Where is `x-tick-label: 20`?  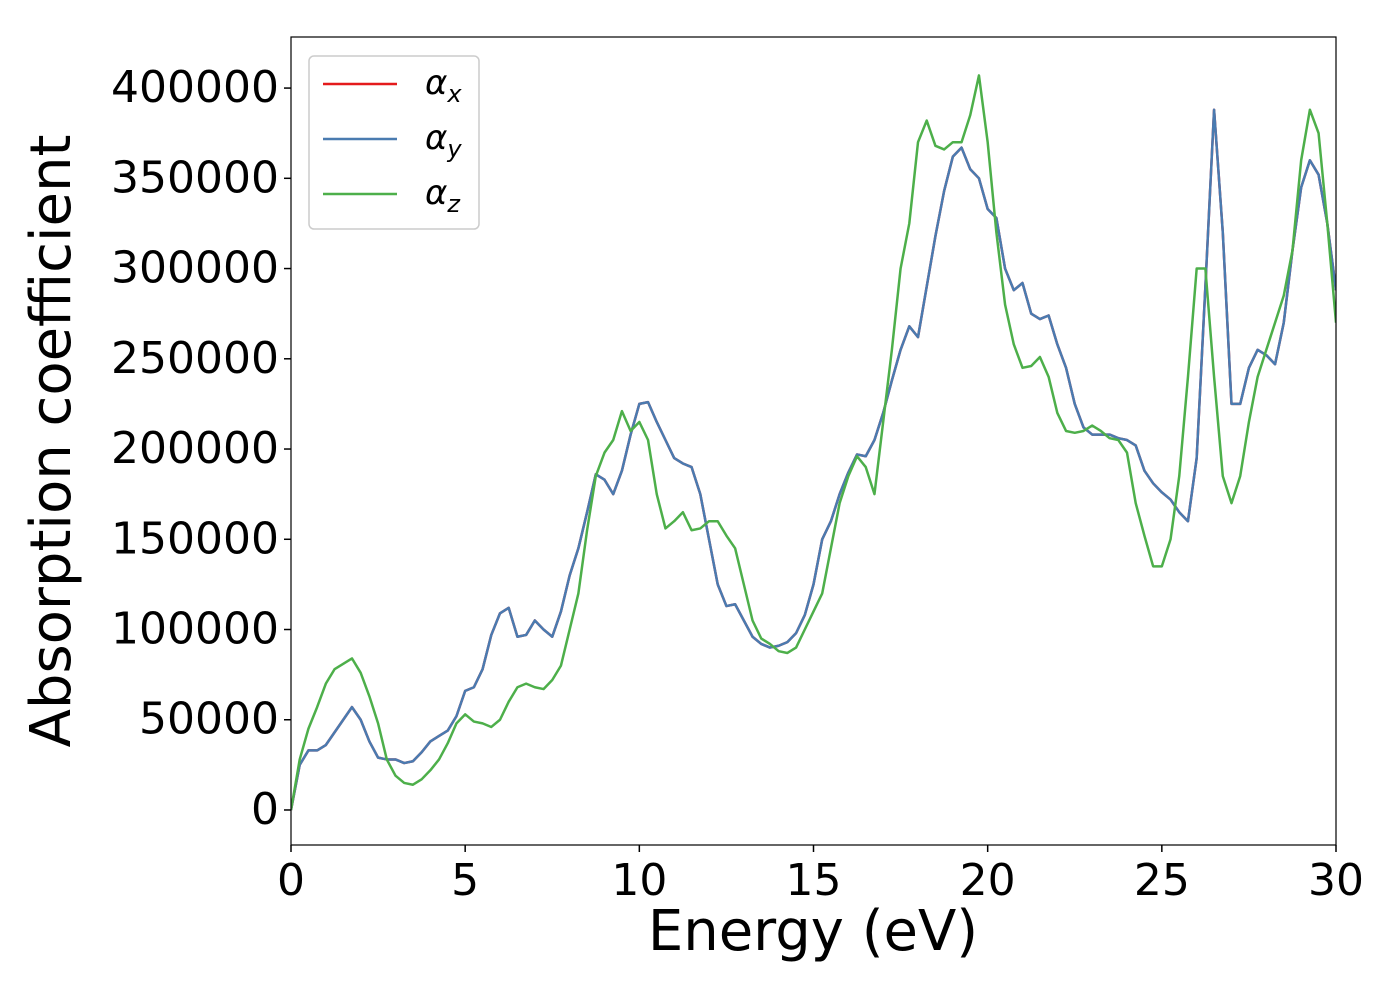
x-tick-label: 20 is located at coordinates (988, 880).